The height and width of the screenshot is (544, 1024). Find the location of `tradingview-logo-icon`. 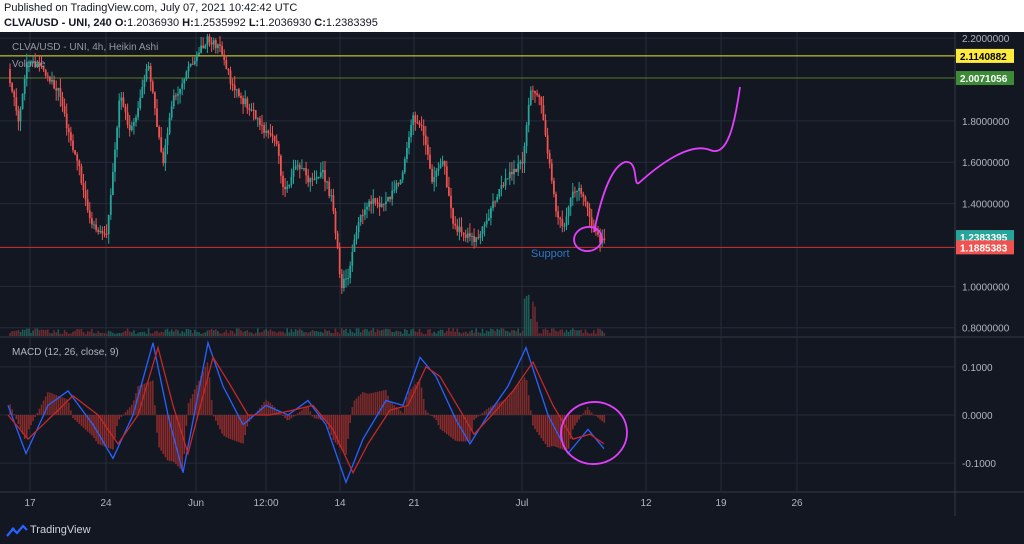

tradingview-logo-icon is located at coordinates (17, 530).